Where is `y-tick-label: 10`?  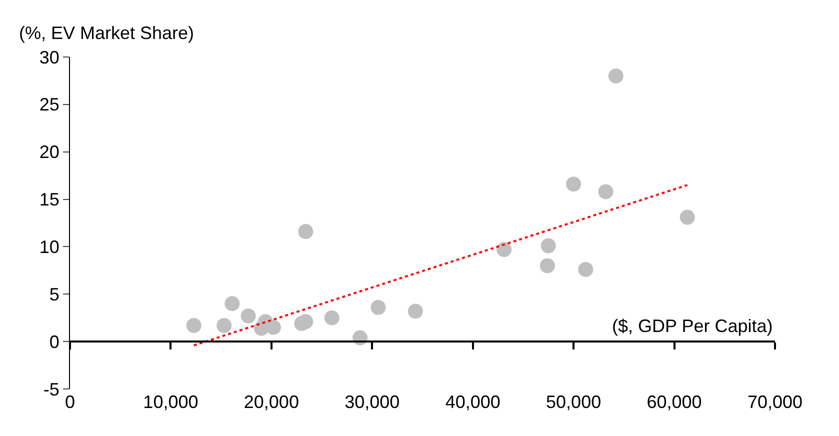
y-tick-label: 10 is located at coordinates (49, 247).